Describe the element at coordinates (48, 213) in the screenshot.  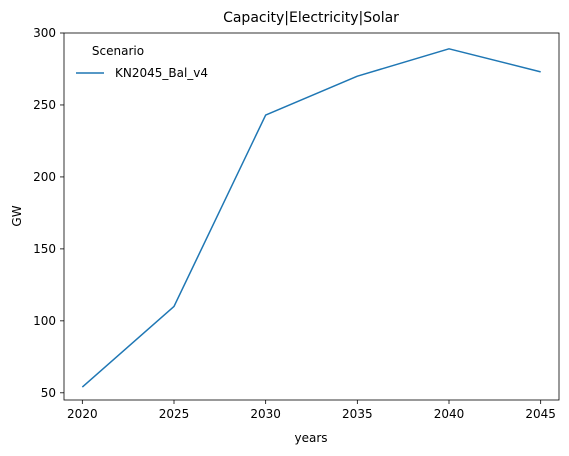
I see `y-axis: 50 100 150 200 250 300` at that location.